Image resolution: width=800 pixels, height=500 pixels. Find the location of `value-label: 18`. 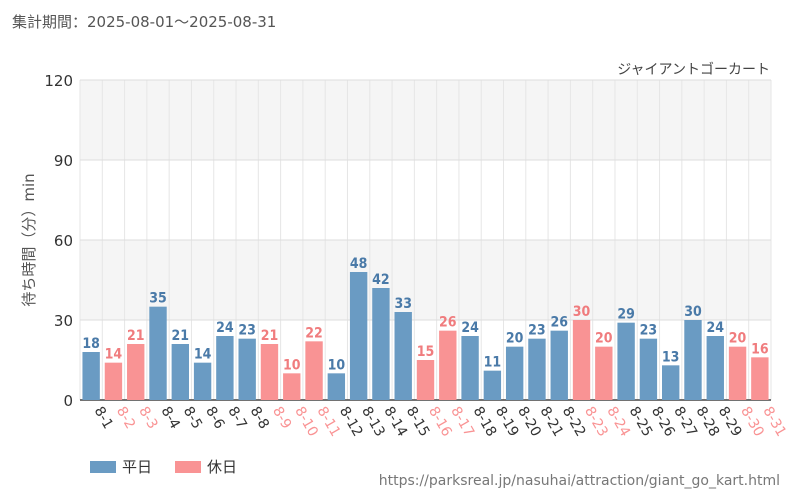

value-label: 18 is located at coordinates (91, 344).